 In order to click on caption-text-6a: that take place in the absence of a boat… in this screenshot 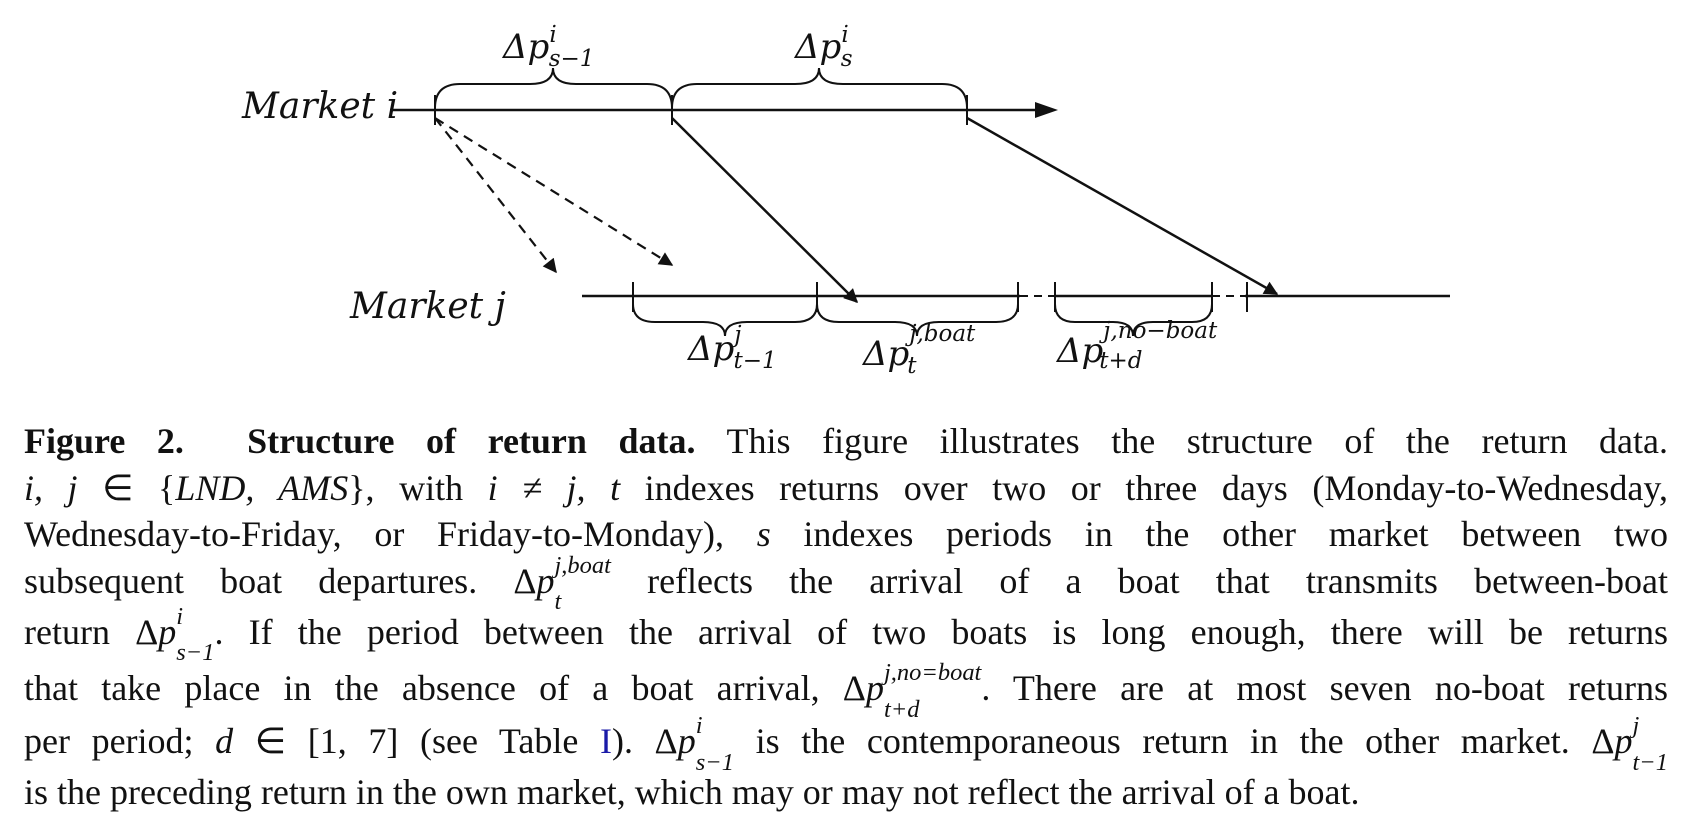, I will do `click(445, 687)`.